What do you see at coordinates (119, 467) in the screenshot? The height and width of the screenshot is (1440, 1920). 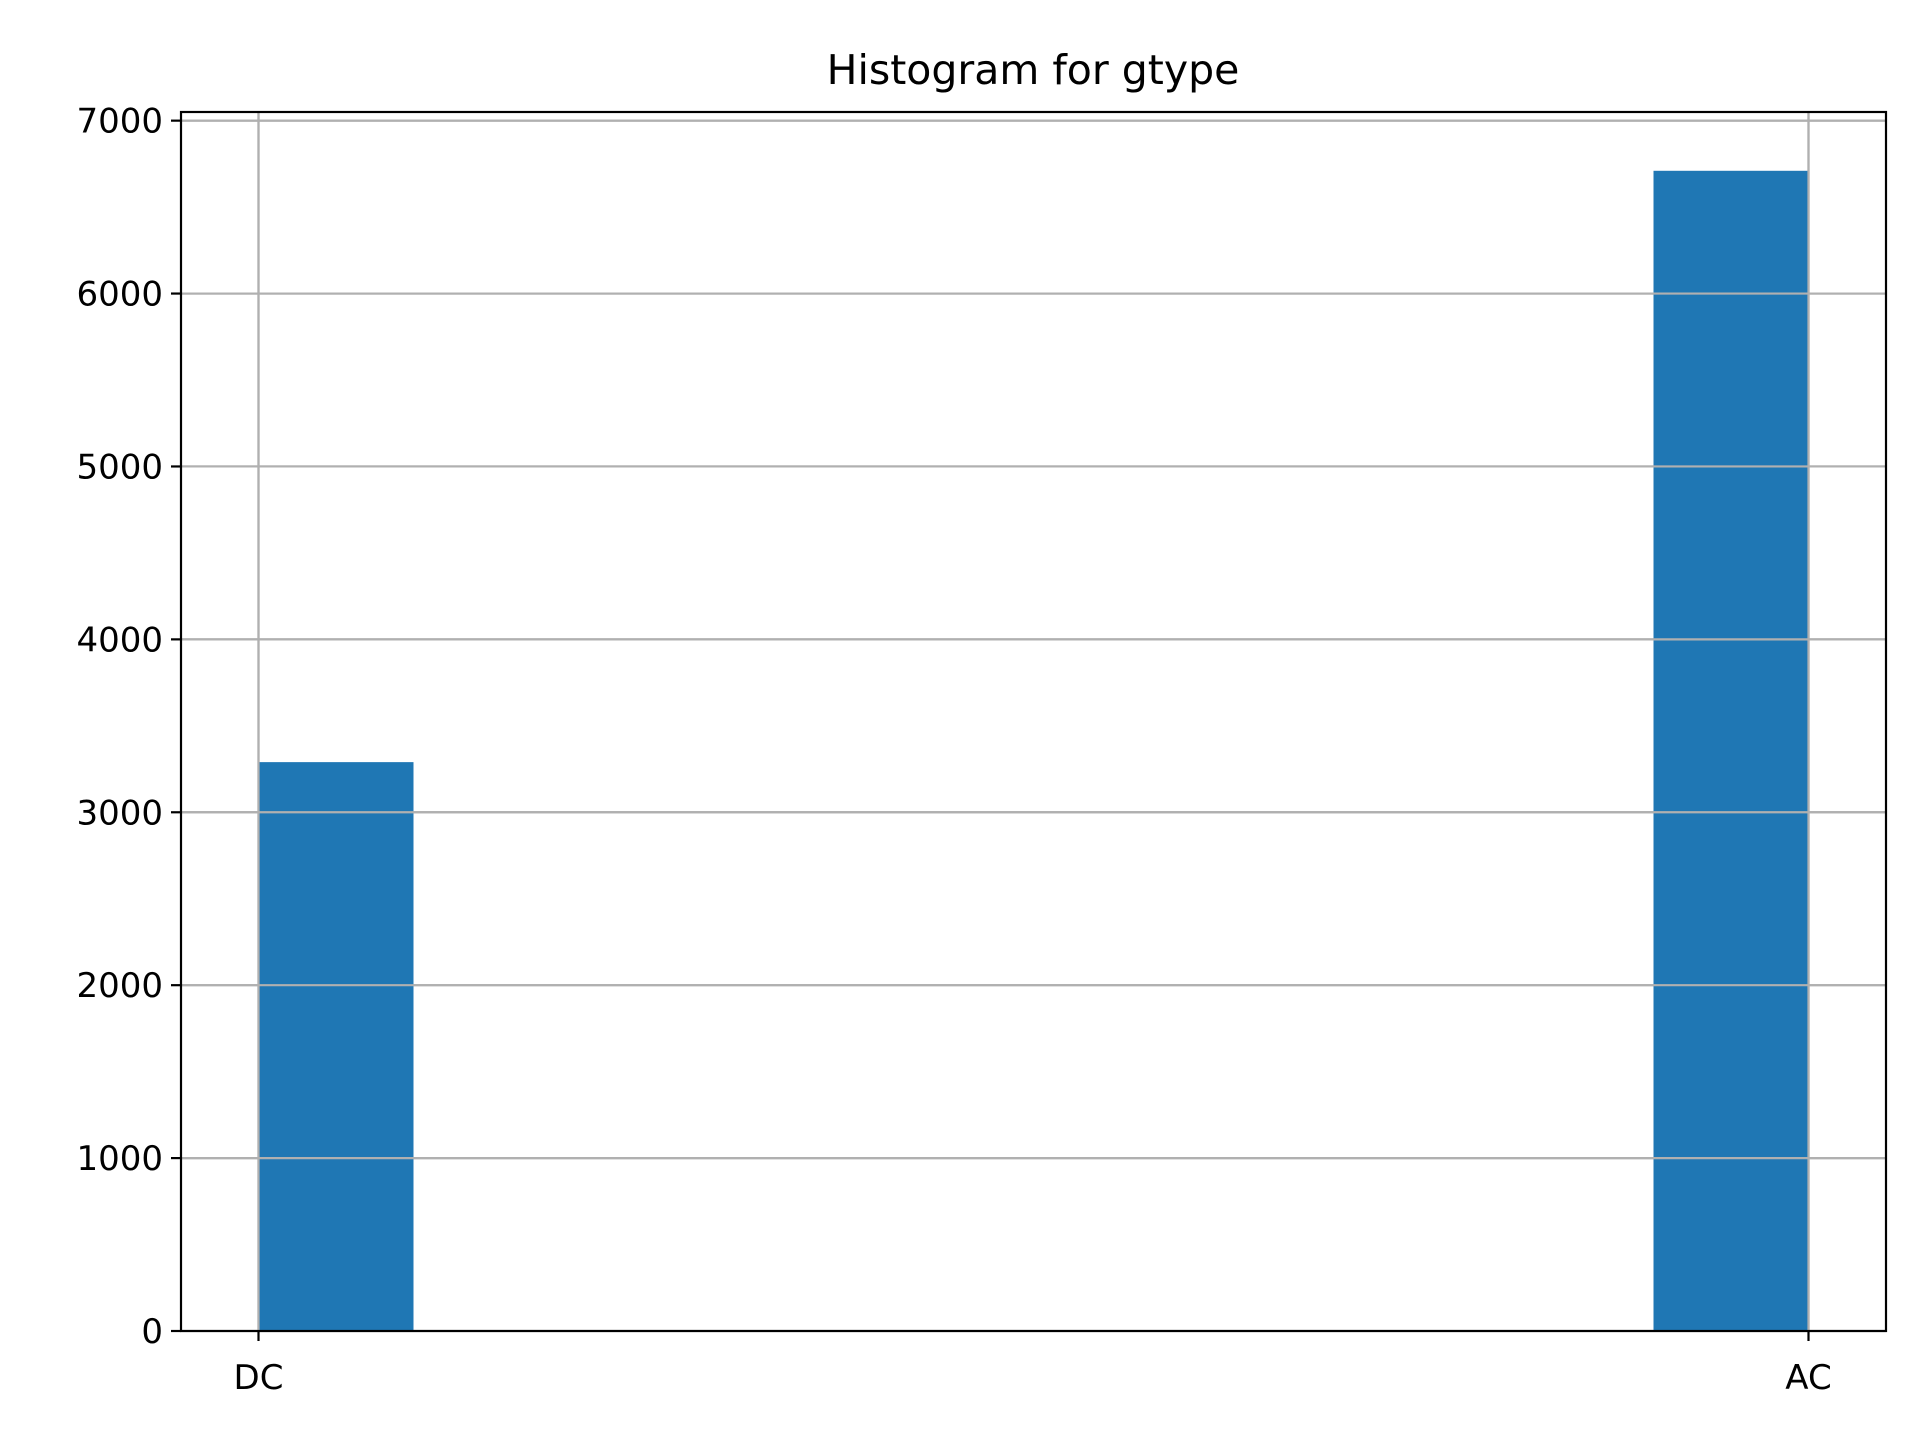 I see `y-tick-label: 5000` at bounding box center [119, 467].